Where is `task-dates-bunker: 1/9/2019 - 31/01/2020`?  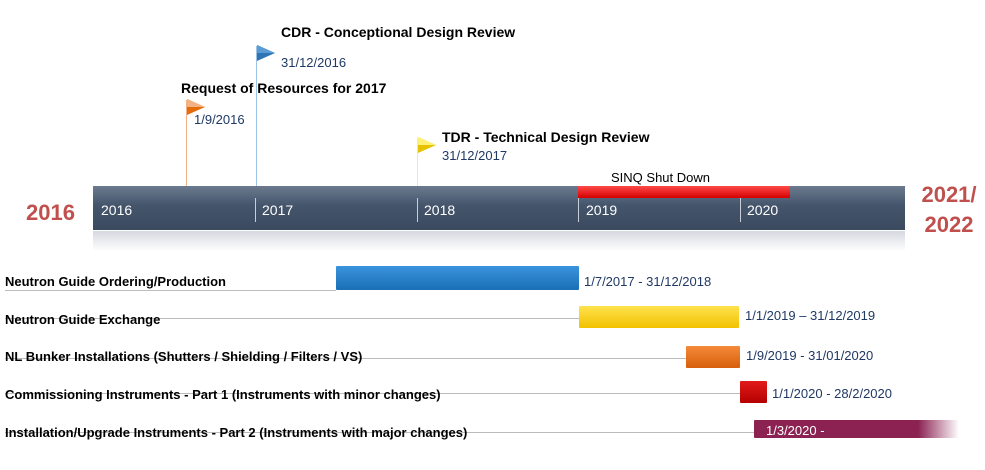
task-dates-bunker: 1/9/2019 - 31/01/2020 is located at coordinates (810, 355).